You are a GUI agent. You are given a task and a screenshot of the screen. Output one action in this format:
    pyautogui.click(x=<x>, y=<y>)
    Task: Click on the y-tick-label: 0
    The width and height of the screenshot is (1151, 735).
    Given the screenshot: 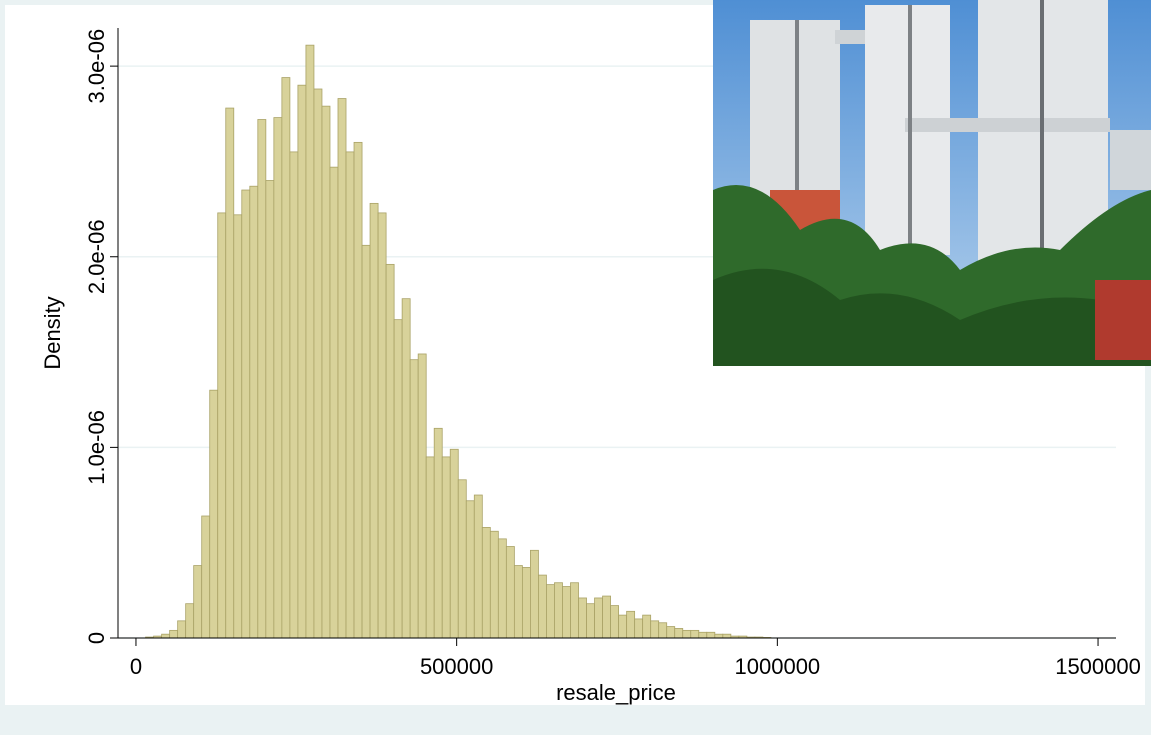 What is the action you would take?
    pyautogui.click(x=96, y=638)
    